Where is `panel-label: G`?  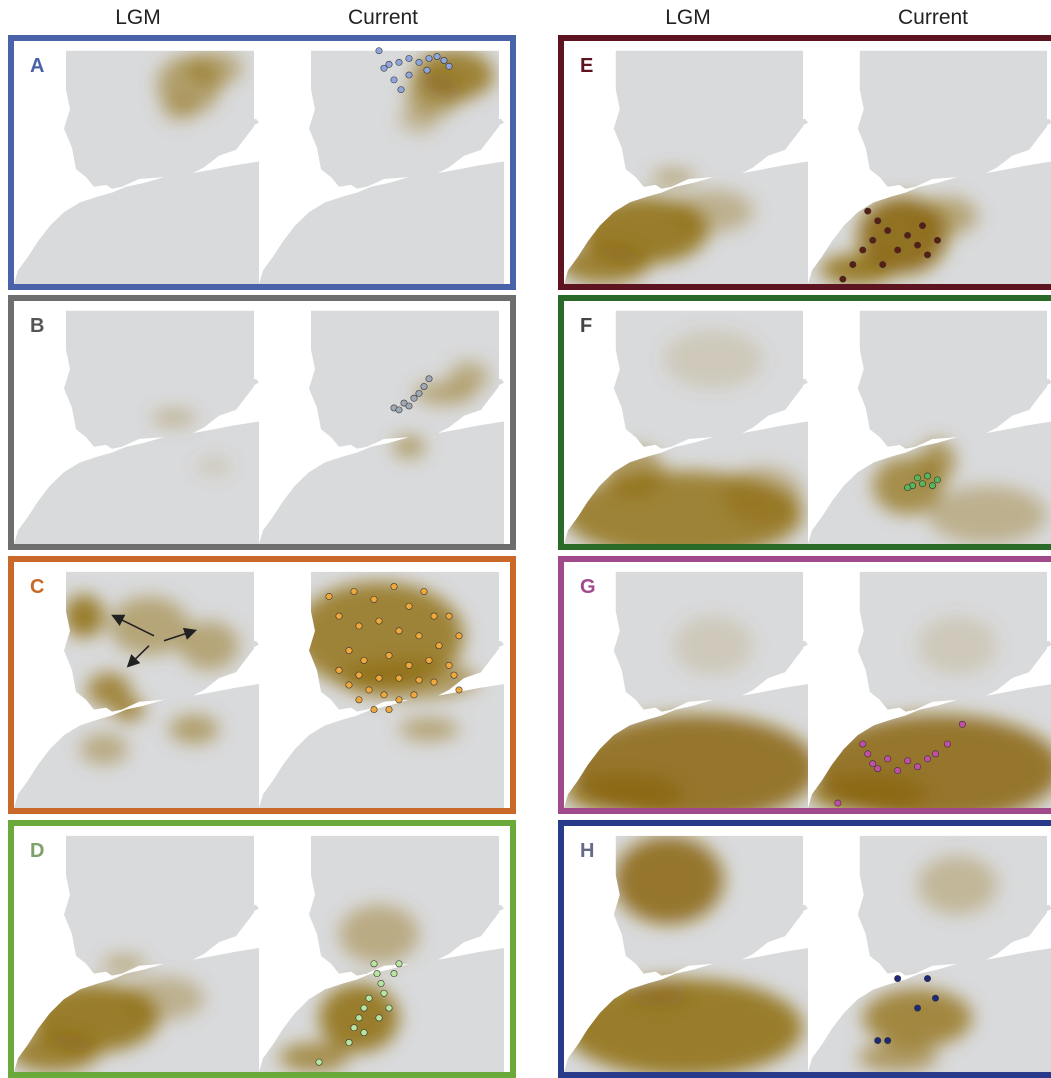 panel-label: G is located at coordinates (588, 587).